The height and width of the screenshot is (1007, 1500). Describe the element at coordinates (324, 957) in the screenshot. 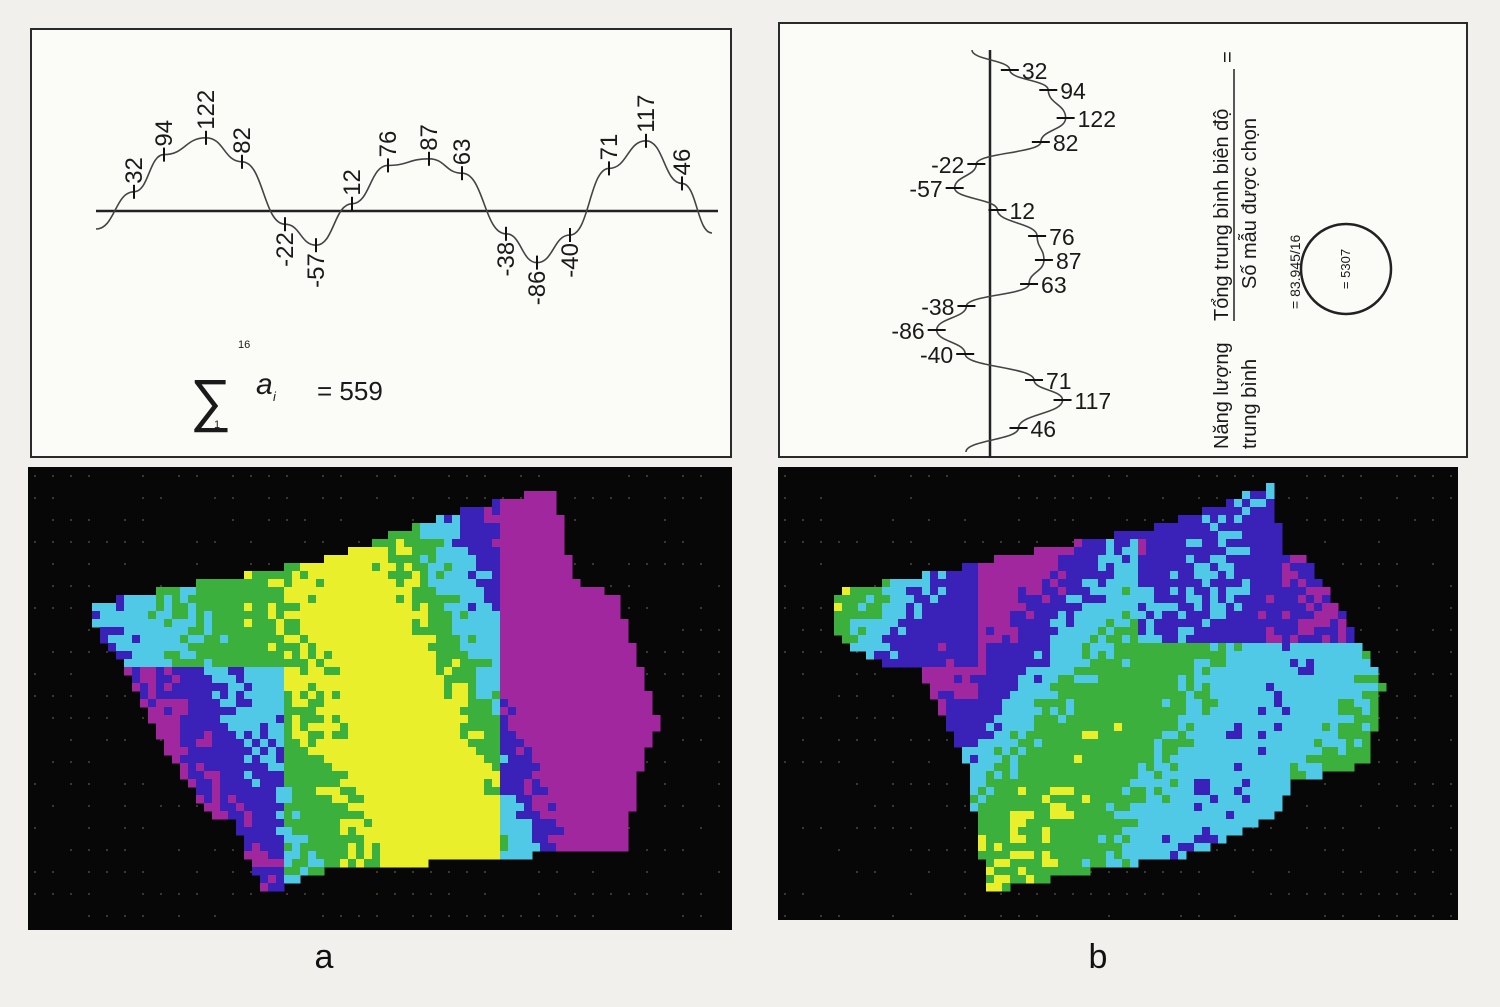

I see `panel-a-label: a` at that location.